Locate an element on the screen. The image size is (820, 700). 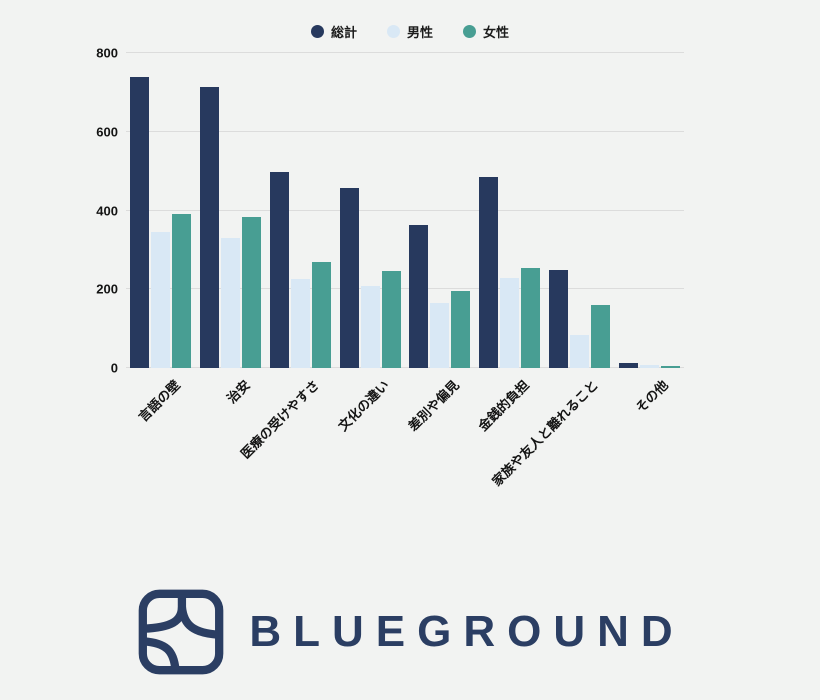
y-tick-label: 0 is located at coordinates (114, 368).